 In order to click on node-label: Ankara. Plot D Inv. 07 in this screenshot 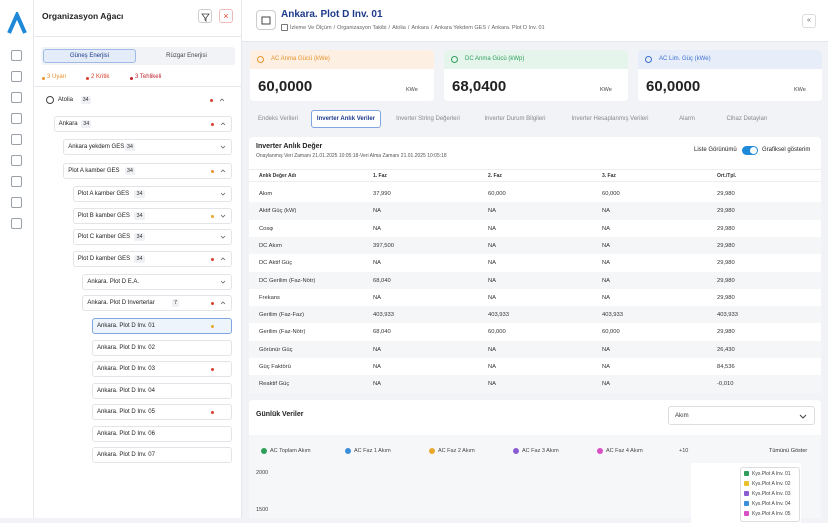, I will do `click(126, 455)`.